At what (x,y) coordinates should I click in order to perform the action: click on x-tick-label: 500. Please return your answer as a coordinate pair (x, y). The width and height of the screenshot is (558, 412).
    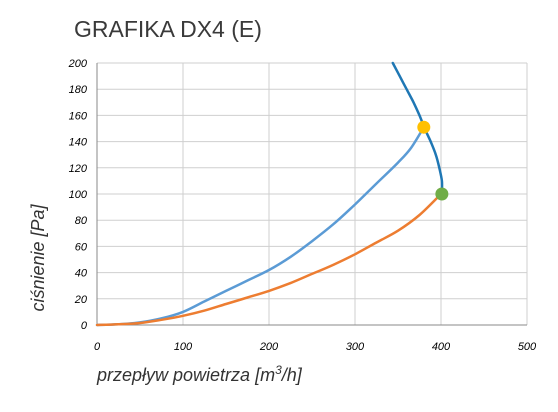
    Looking at the image, I should click on (527, 347).